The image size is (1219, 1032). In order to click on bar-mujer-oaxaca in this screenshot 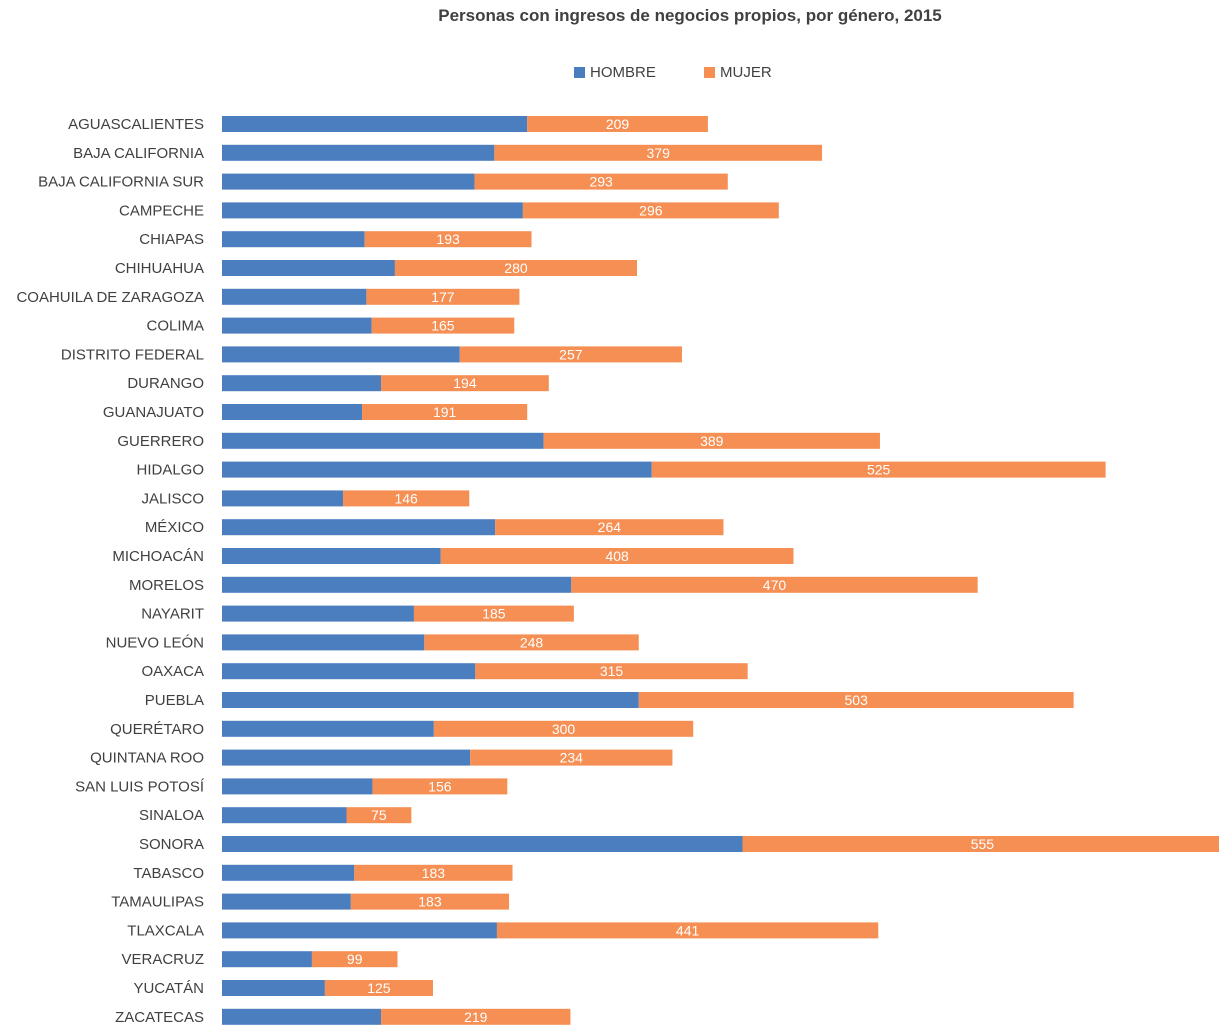, I will do `click(611, 671)`.